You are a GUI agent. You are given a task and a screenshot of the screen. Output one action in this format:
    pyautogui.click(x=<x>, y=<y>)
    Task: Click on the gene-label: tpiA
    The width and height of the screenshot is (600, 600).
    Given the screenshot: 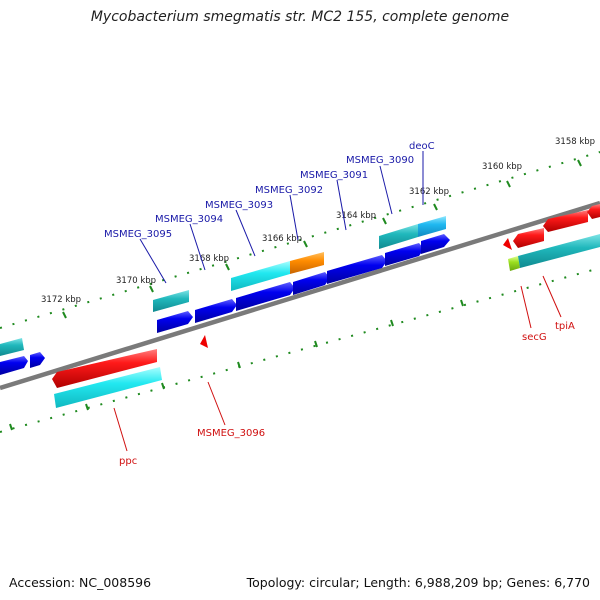 What is the action you would take?
    pyautogui.click(x=565, y=326)
    